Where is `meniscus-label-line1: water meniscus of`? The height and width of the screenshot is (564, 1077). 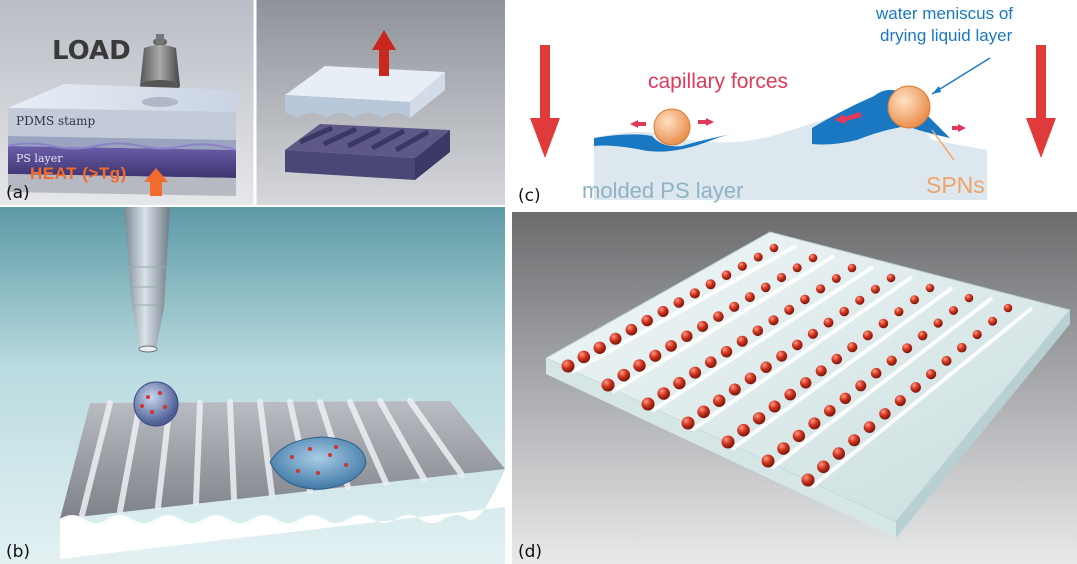
meniscus-label-line1: water meniscus of is located at coordinates (944, 13).